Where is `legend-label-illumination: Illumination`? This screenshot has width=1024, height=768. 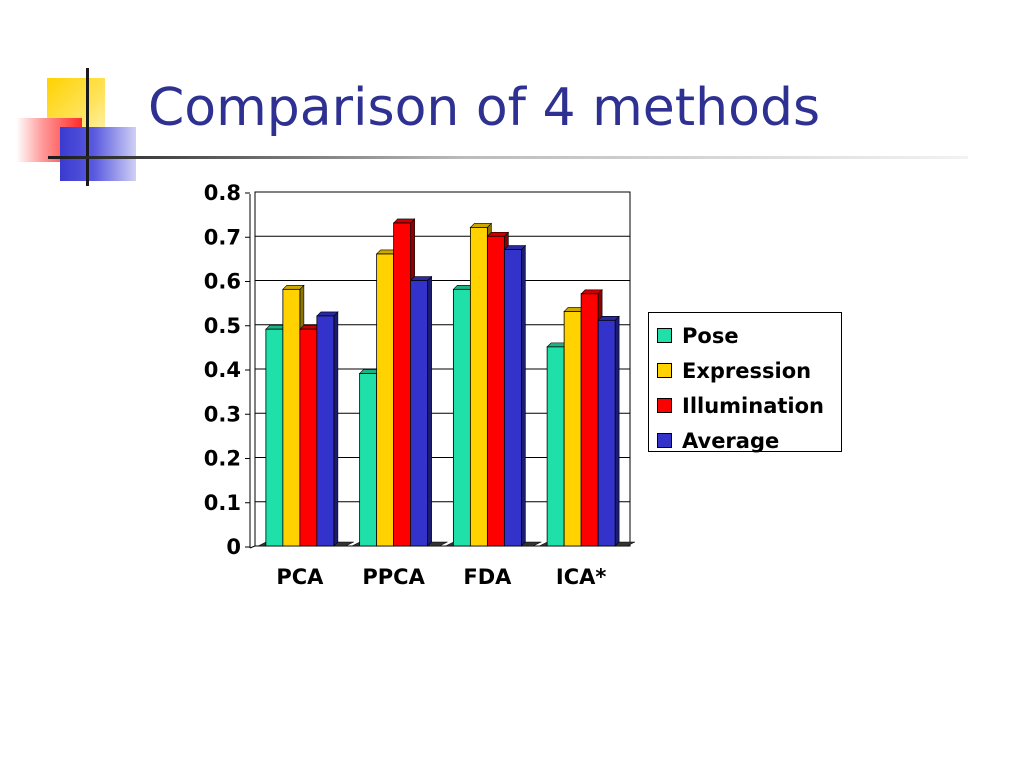 legend-label-illumination: Illumination is located at coordinates (753, 405).